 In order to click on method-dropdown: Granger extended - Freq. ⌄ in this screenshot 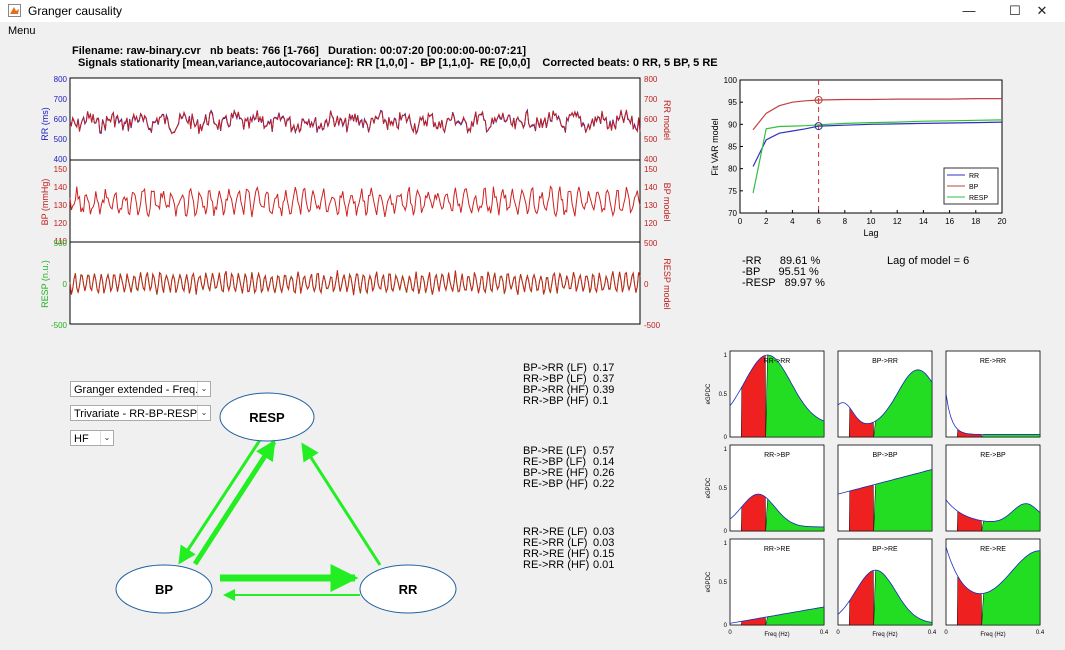, I will do `click(140, 389)`.